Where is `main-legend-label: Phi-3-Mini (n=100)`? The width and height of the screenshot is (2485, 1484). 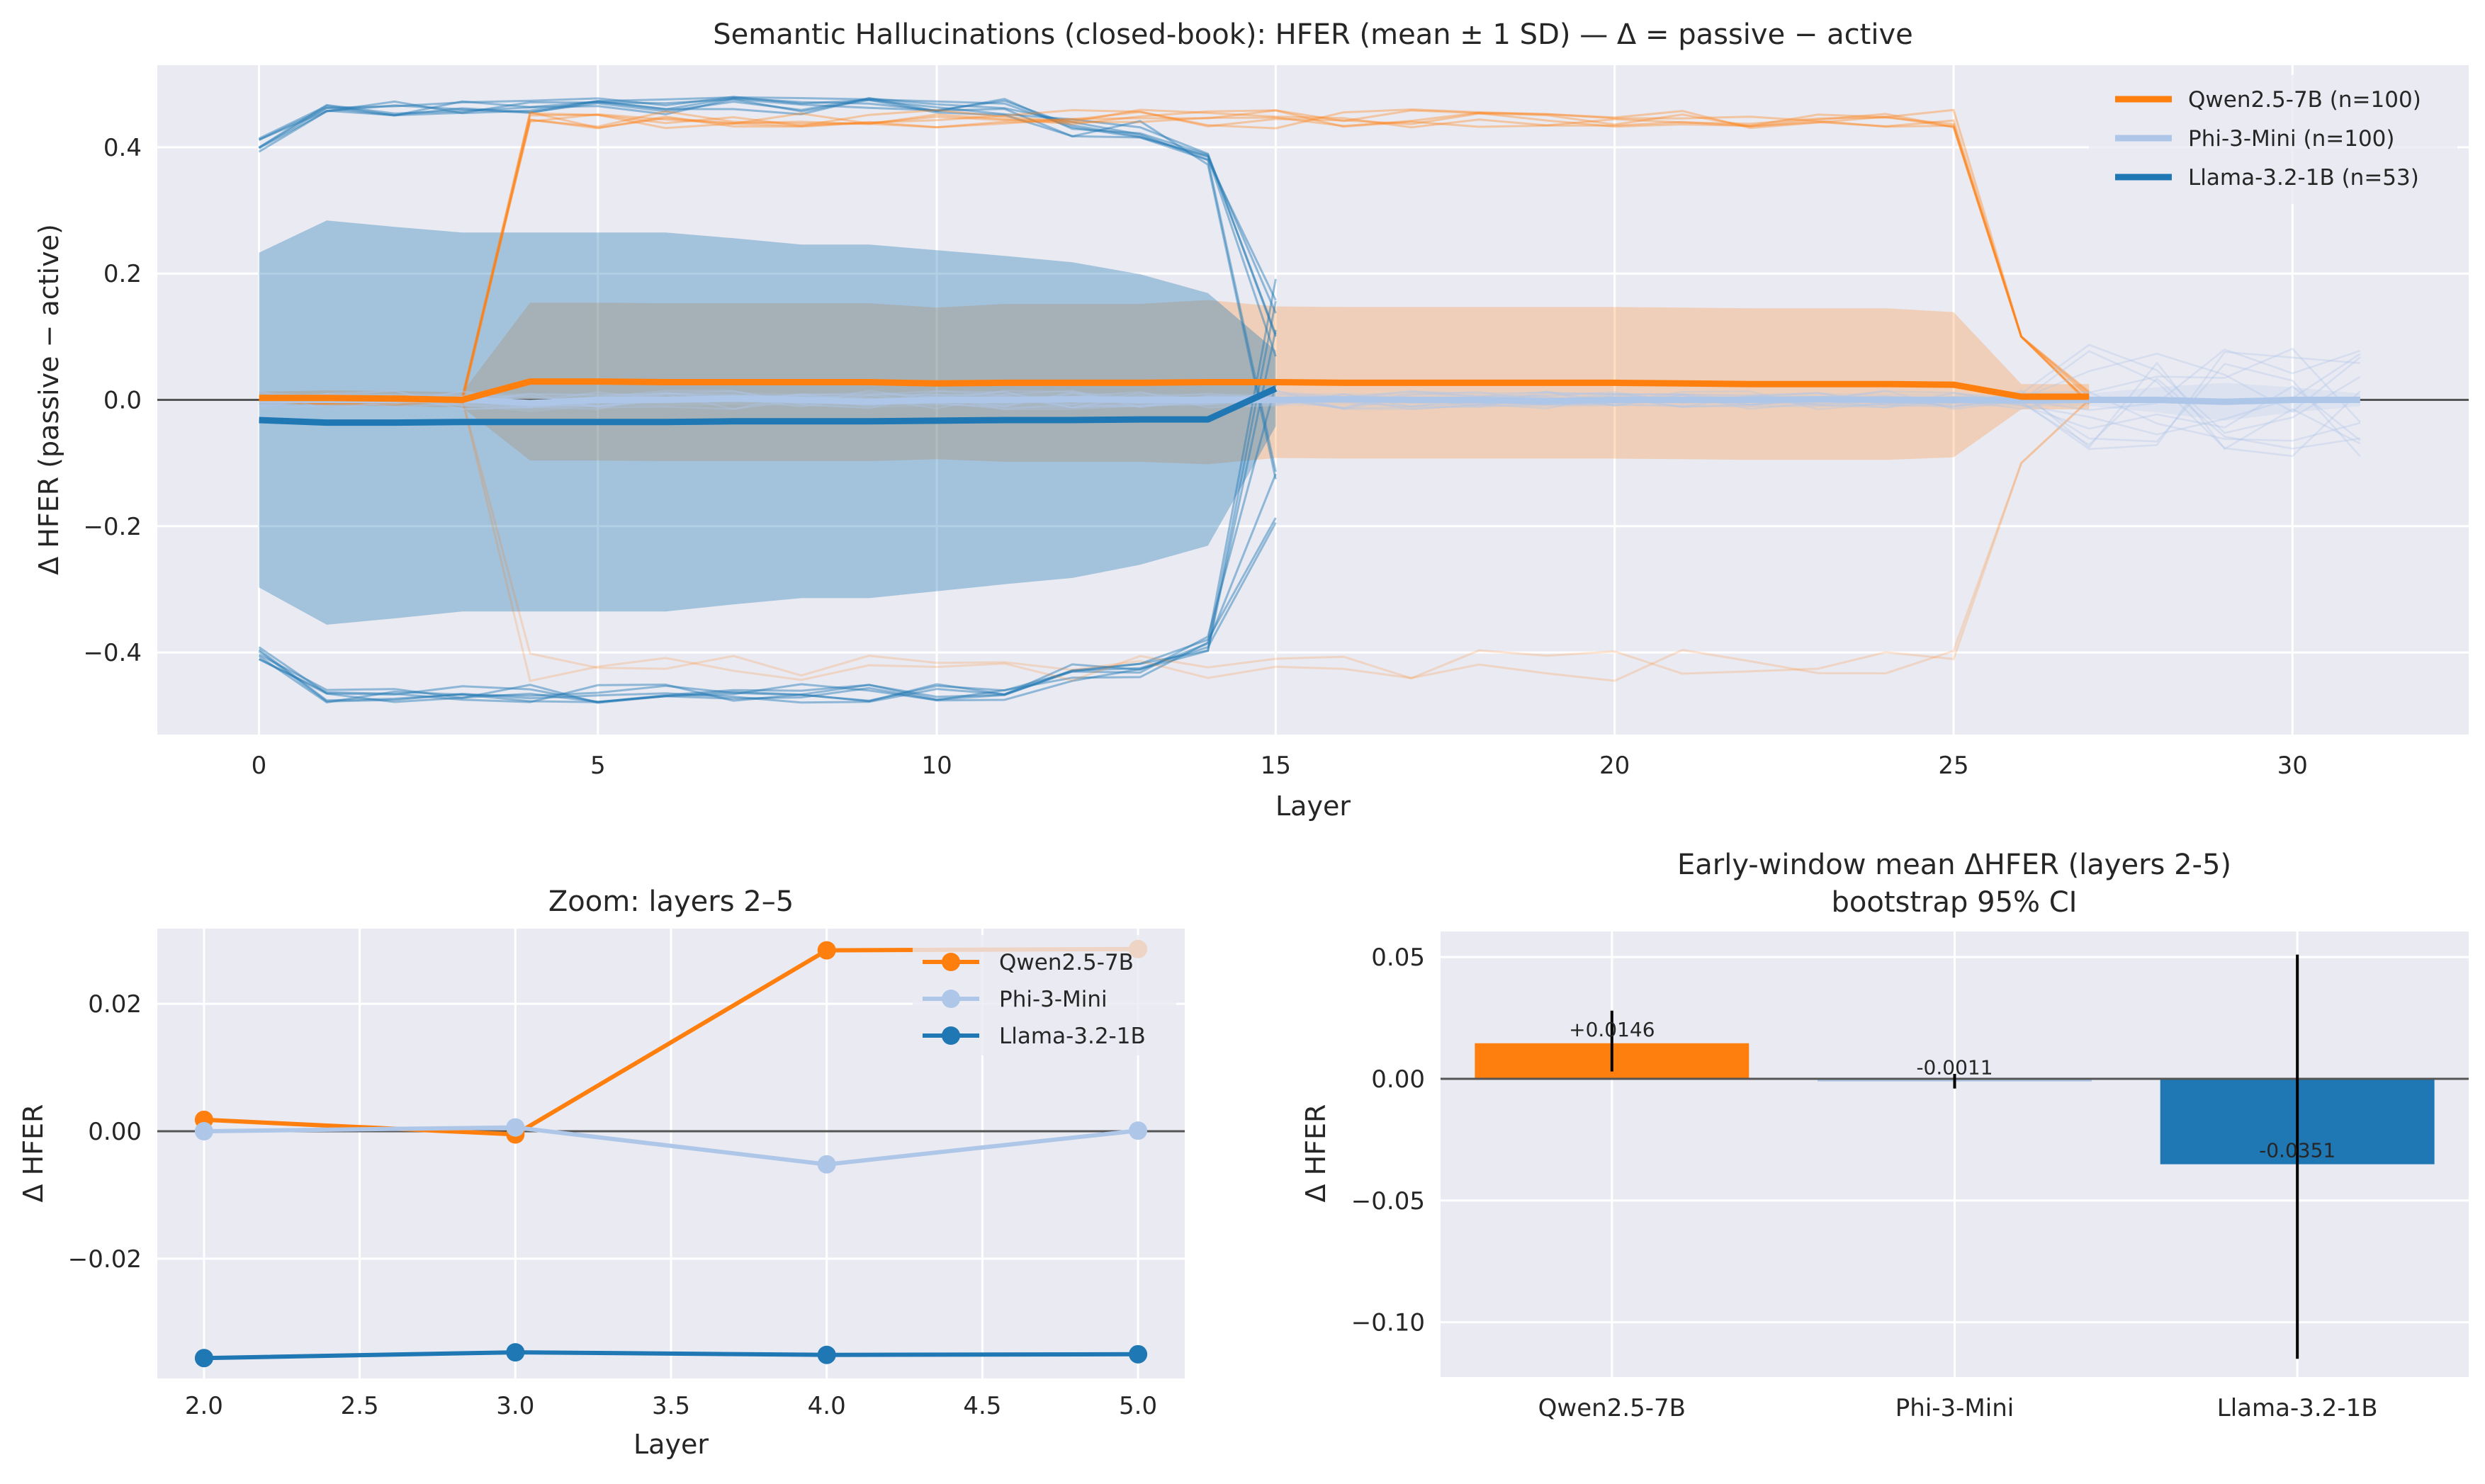 main-legend-label: Phi-3-Mini (n=100) is located at coordinates (2291, 139).